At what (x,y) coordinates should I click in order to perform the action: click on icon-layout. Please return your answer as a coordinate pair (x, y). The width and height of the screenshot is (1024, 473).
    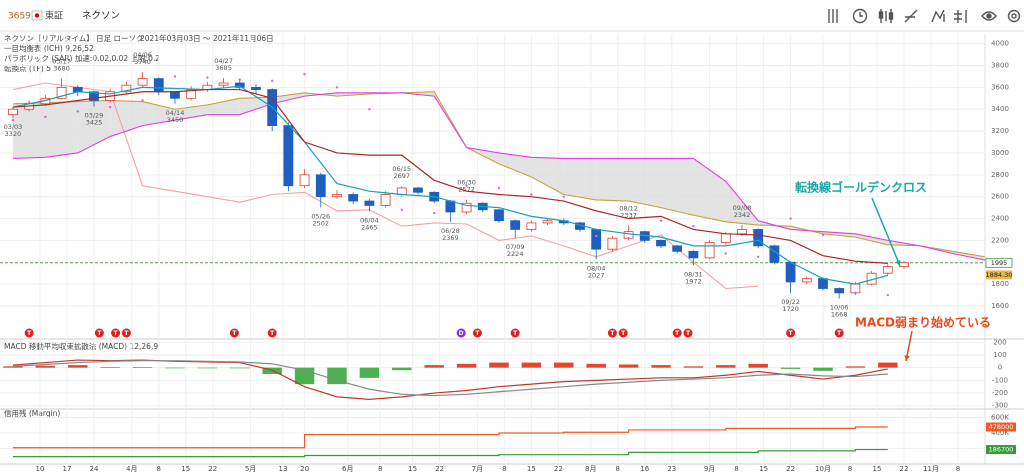
    Looking at the image, I should click on (833, 16).